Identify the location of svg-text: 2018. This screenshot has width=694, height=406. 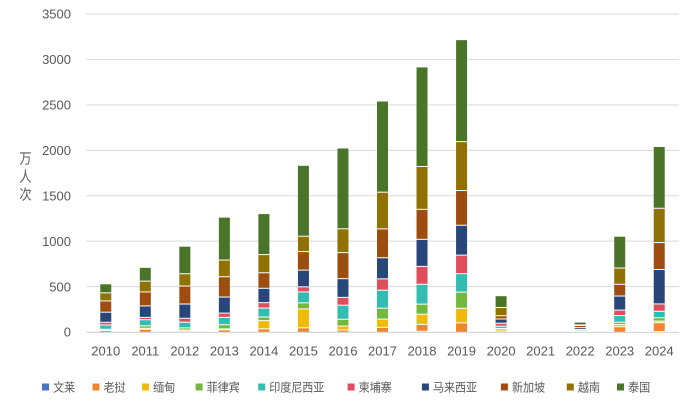
(422, 351).